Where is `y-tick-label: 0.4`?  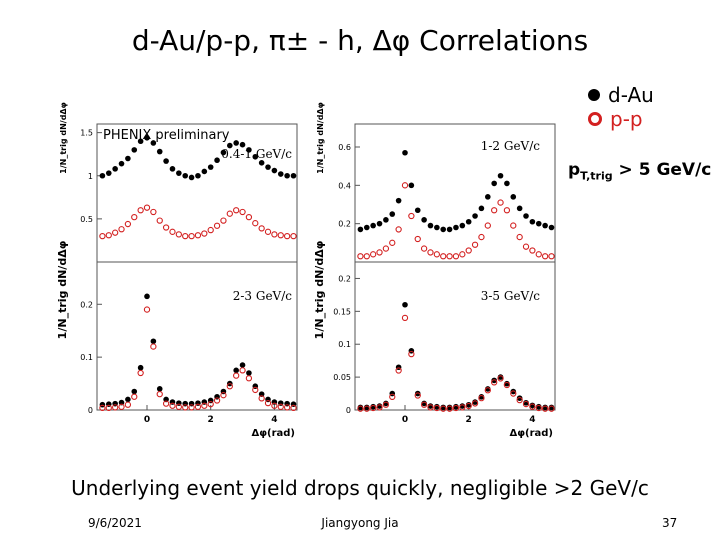
y-tick-label: 0.4 is located at coordinates (344, 185).